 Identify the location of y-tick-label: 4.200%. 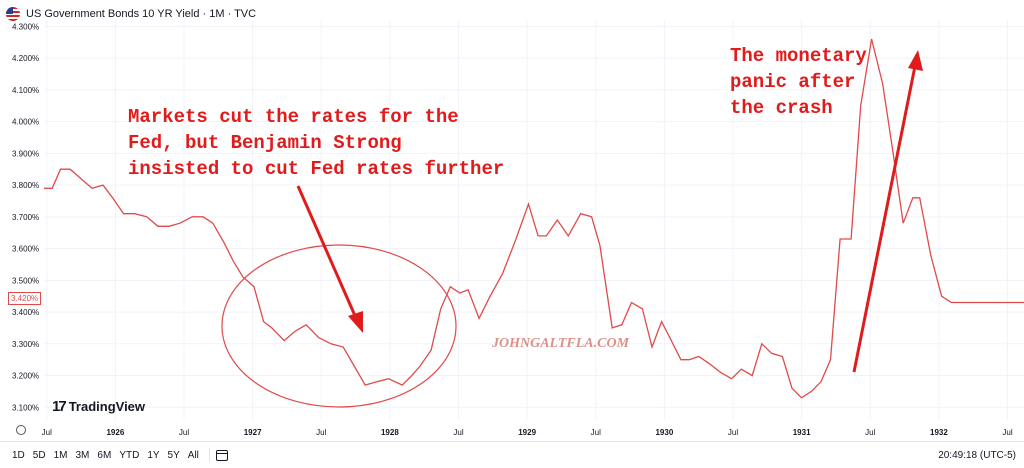
(25, 58).